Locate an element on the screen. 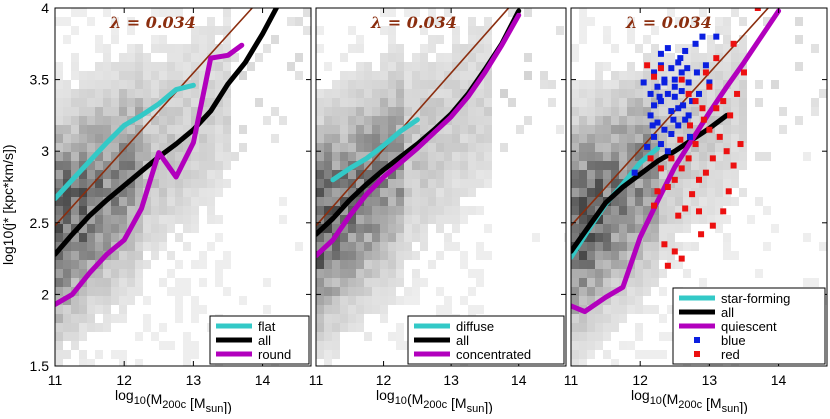 The image size is (830, 419). legend-label-all: all is located at coordinates (462, 340).